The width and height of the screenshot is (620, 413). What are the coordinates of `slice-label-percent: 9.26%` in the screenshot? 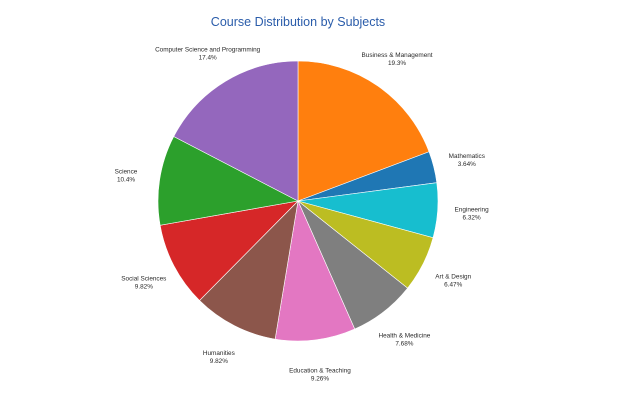 It's located at (320, 379).